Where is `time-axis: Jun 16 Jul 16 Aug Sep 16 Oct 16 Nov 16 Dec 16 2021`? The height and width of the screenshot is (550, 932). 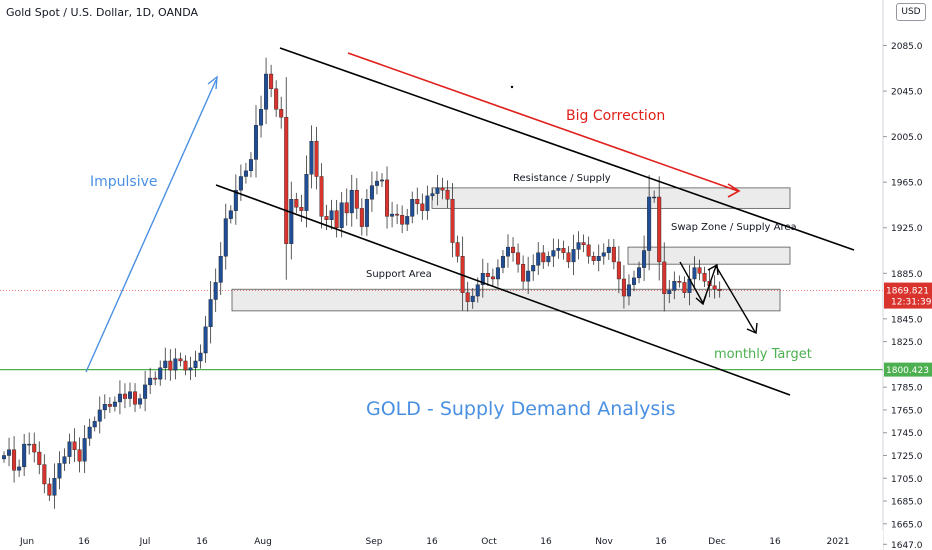 time-axis: Jun 16 Jul 16 Aug Sep 16 Oct 16 Nov 16 Dec 16 2021 is located at coordinates (441, 540).